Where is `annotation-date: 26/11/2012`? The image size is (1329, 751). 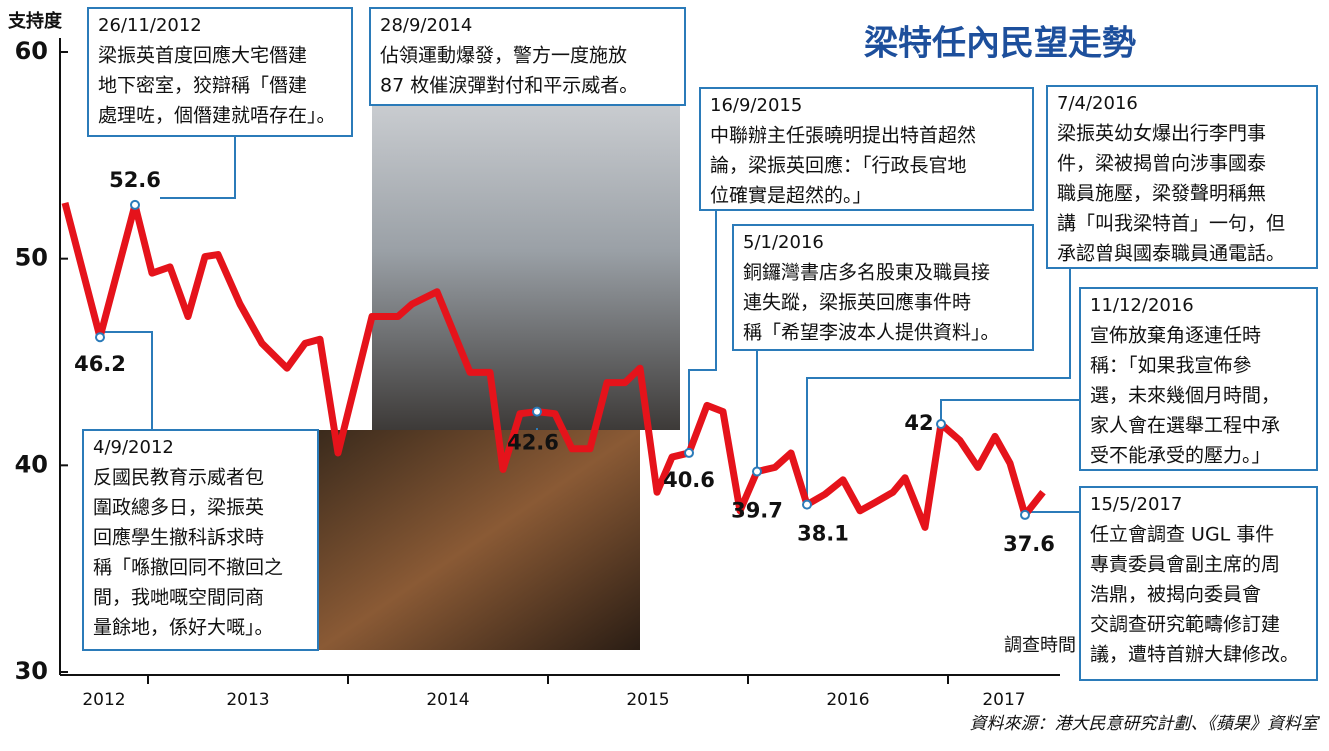
annotation-date: 26/11/2012 is located at coordinates (150, 25).